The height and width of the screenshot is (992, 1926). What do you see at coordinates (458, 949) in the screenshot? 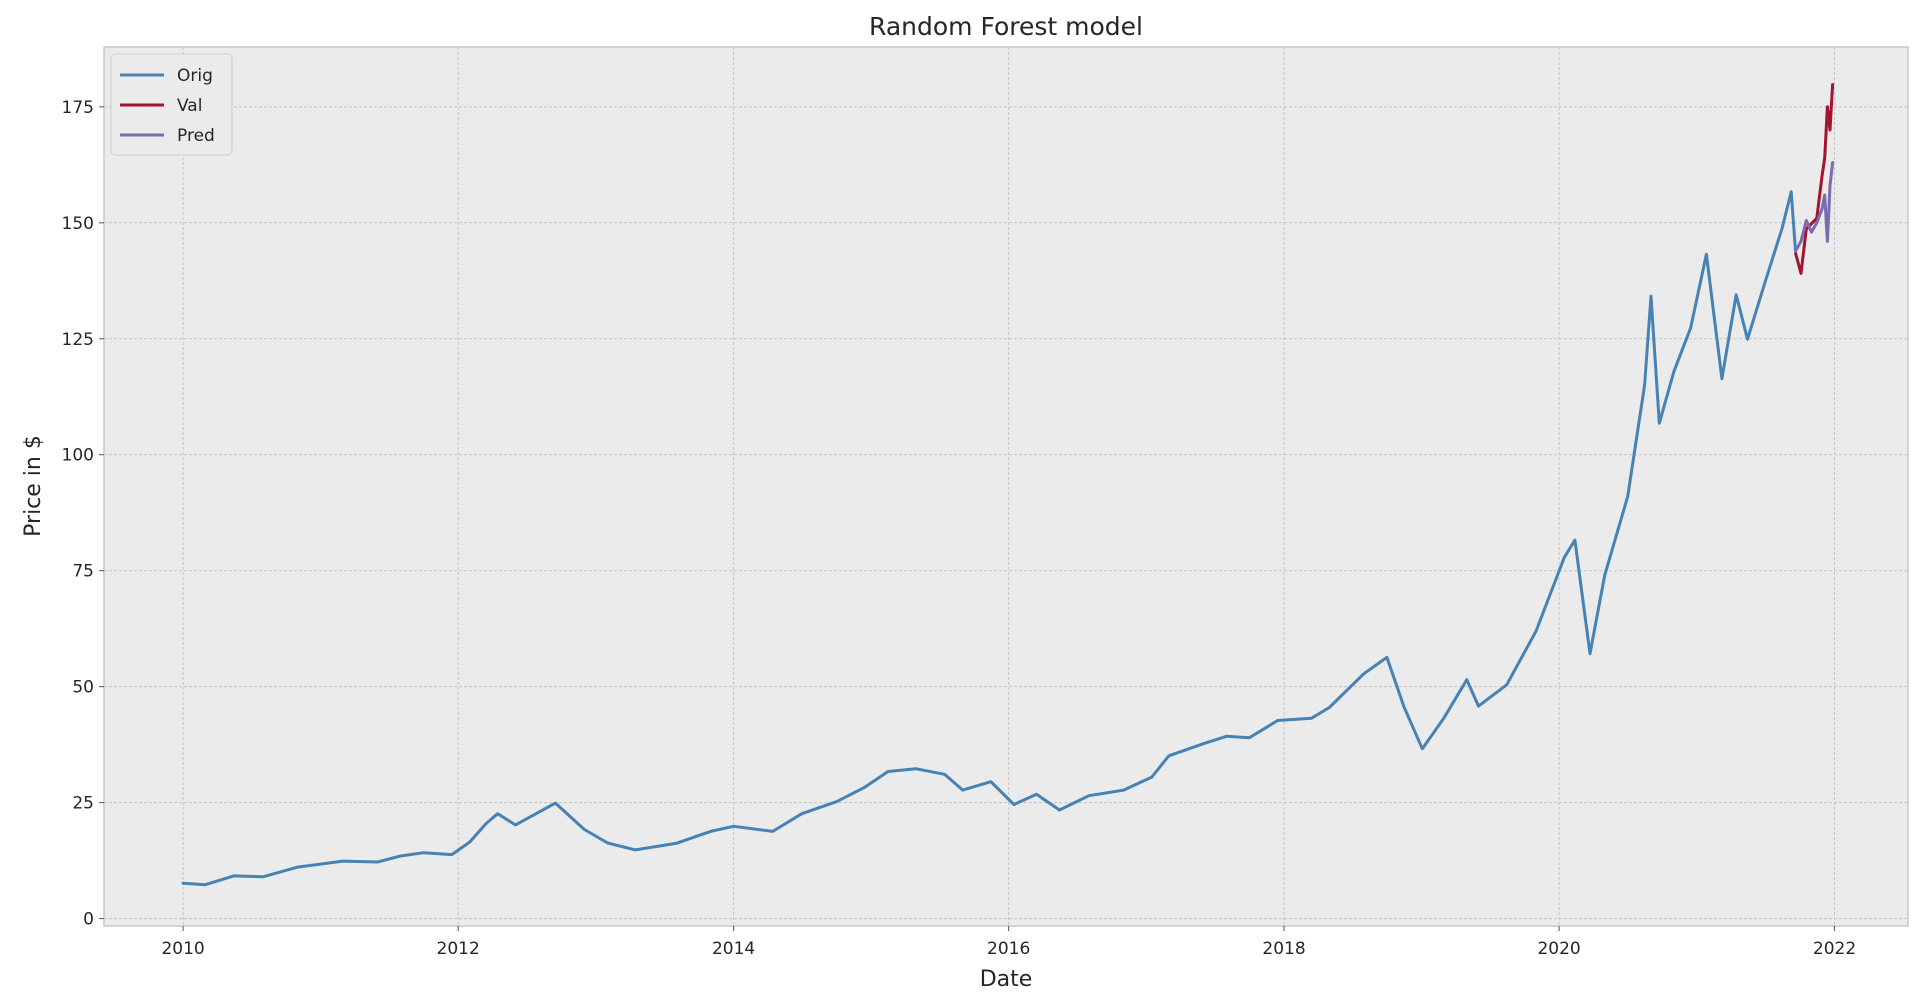
I see `x-tick-label: 2012` at bounding box center [458, 949].